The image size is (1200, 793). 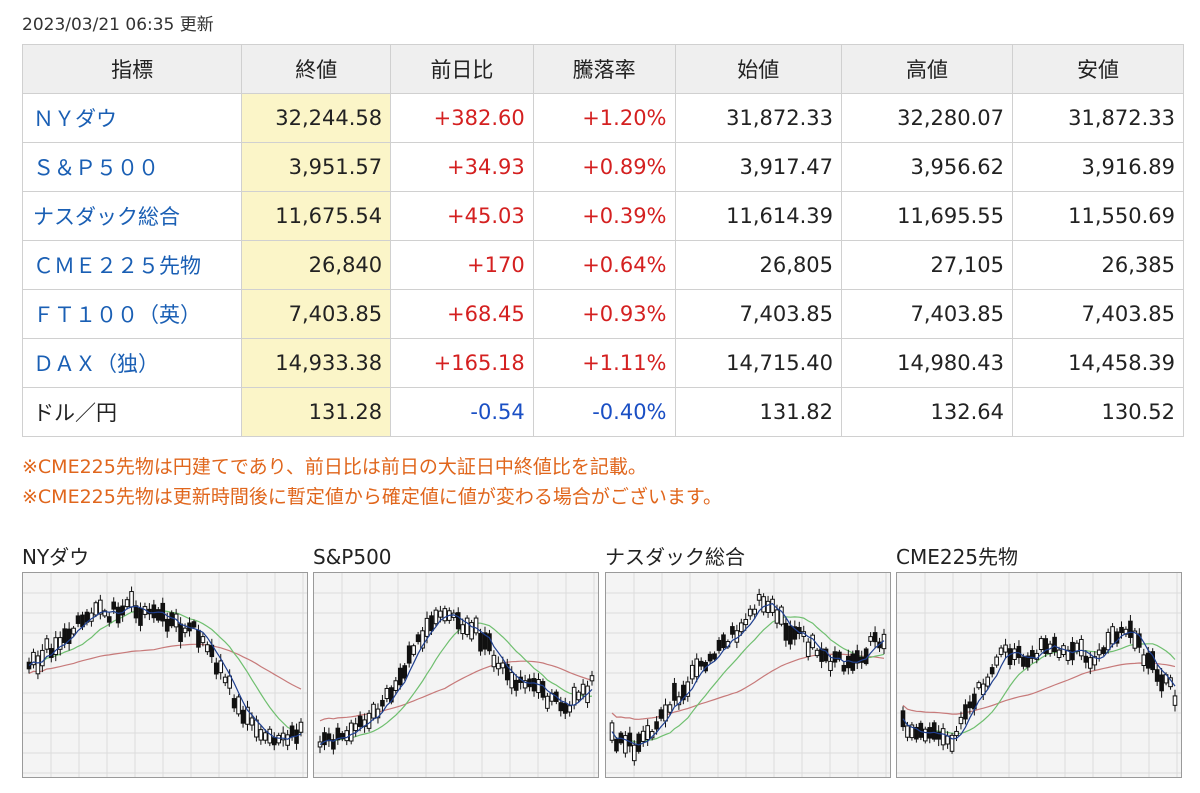 What do you see at coordinates (316, 412) in the screenshot?
I see `close-value: 131.28` at bounding box center [316, 412].